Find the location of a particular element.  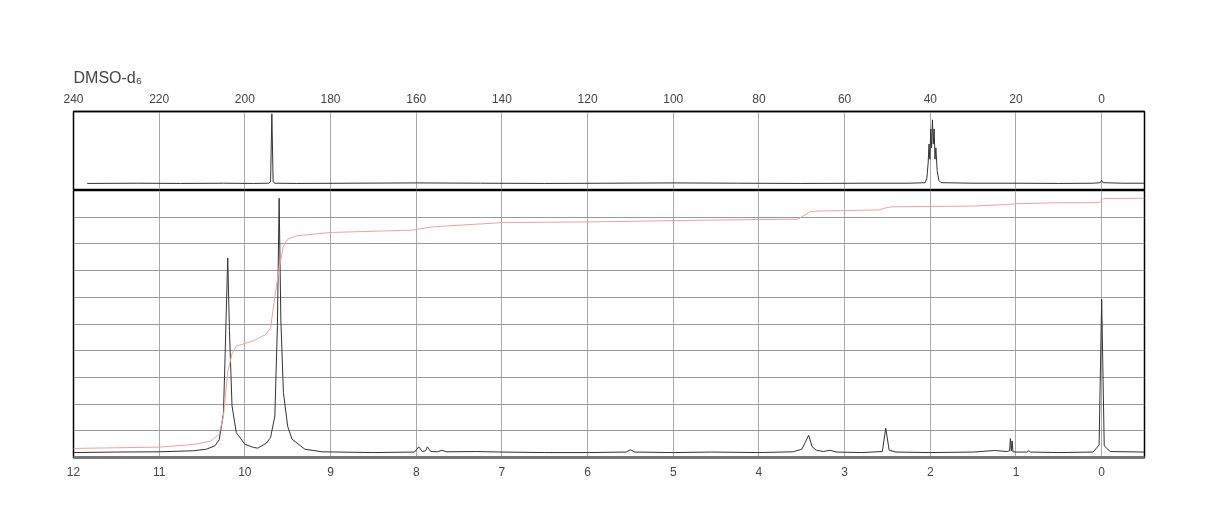

x-tick-label: 6 is located at coordinates (588, 471).